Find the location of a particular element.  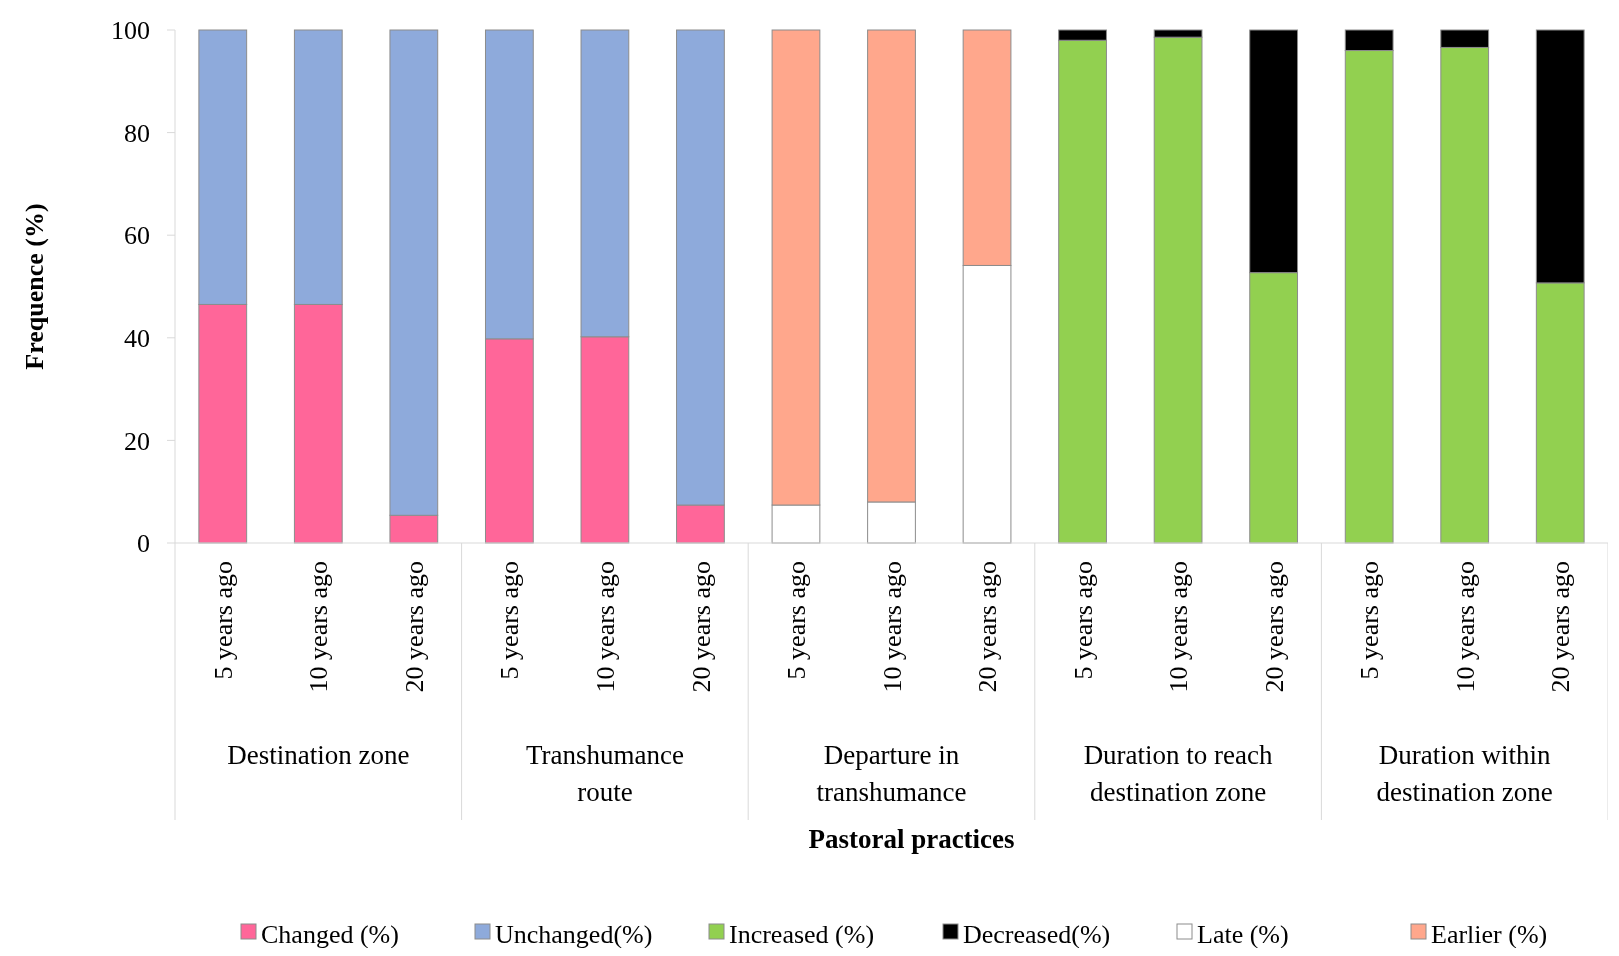

legend-label: Late (%) is located at coordinates (1243, 934).